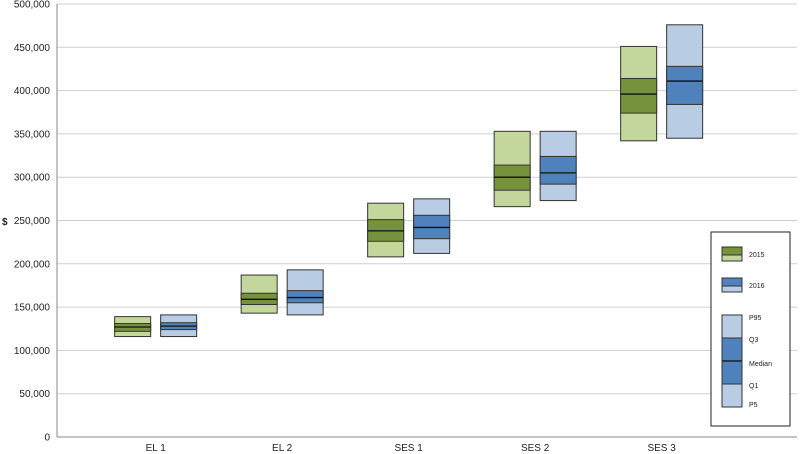 Image resolution: width=800 pixels, height=454 pixels. What do you see at coordinates (760, 364) in the screenshot?
I see `legend-stat-label: Median` at bounding box center [760, 364].